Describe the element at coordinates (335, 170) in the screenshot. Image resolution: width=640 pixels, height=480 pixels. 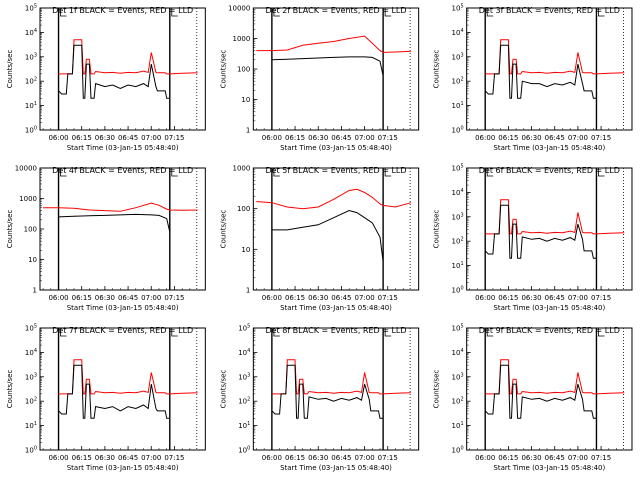
I see `chart-title: Det 5f BLACK = Events, RED = LLD` at that location.